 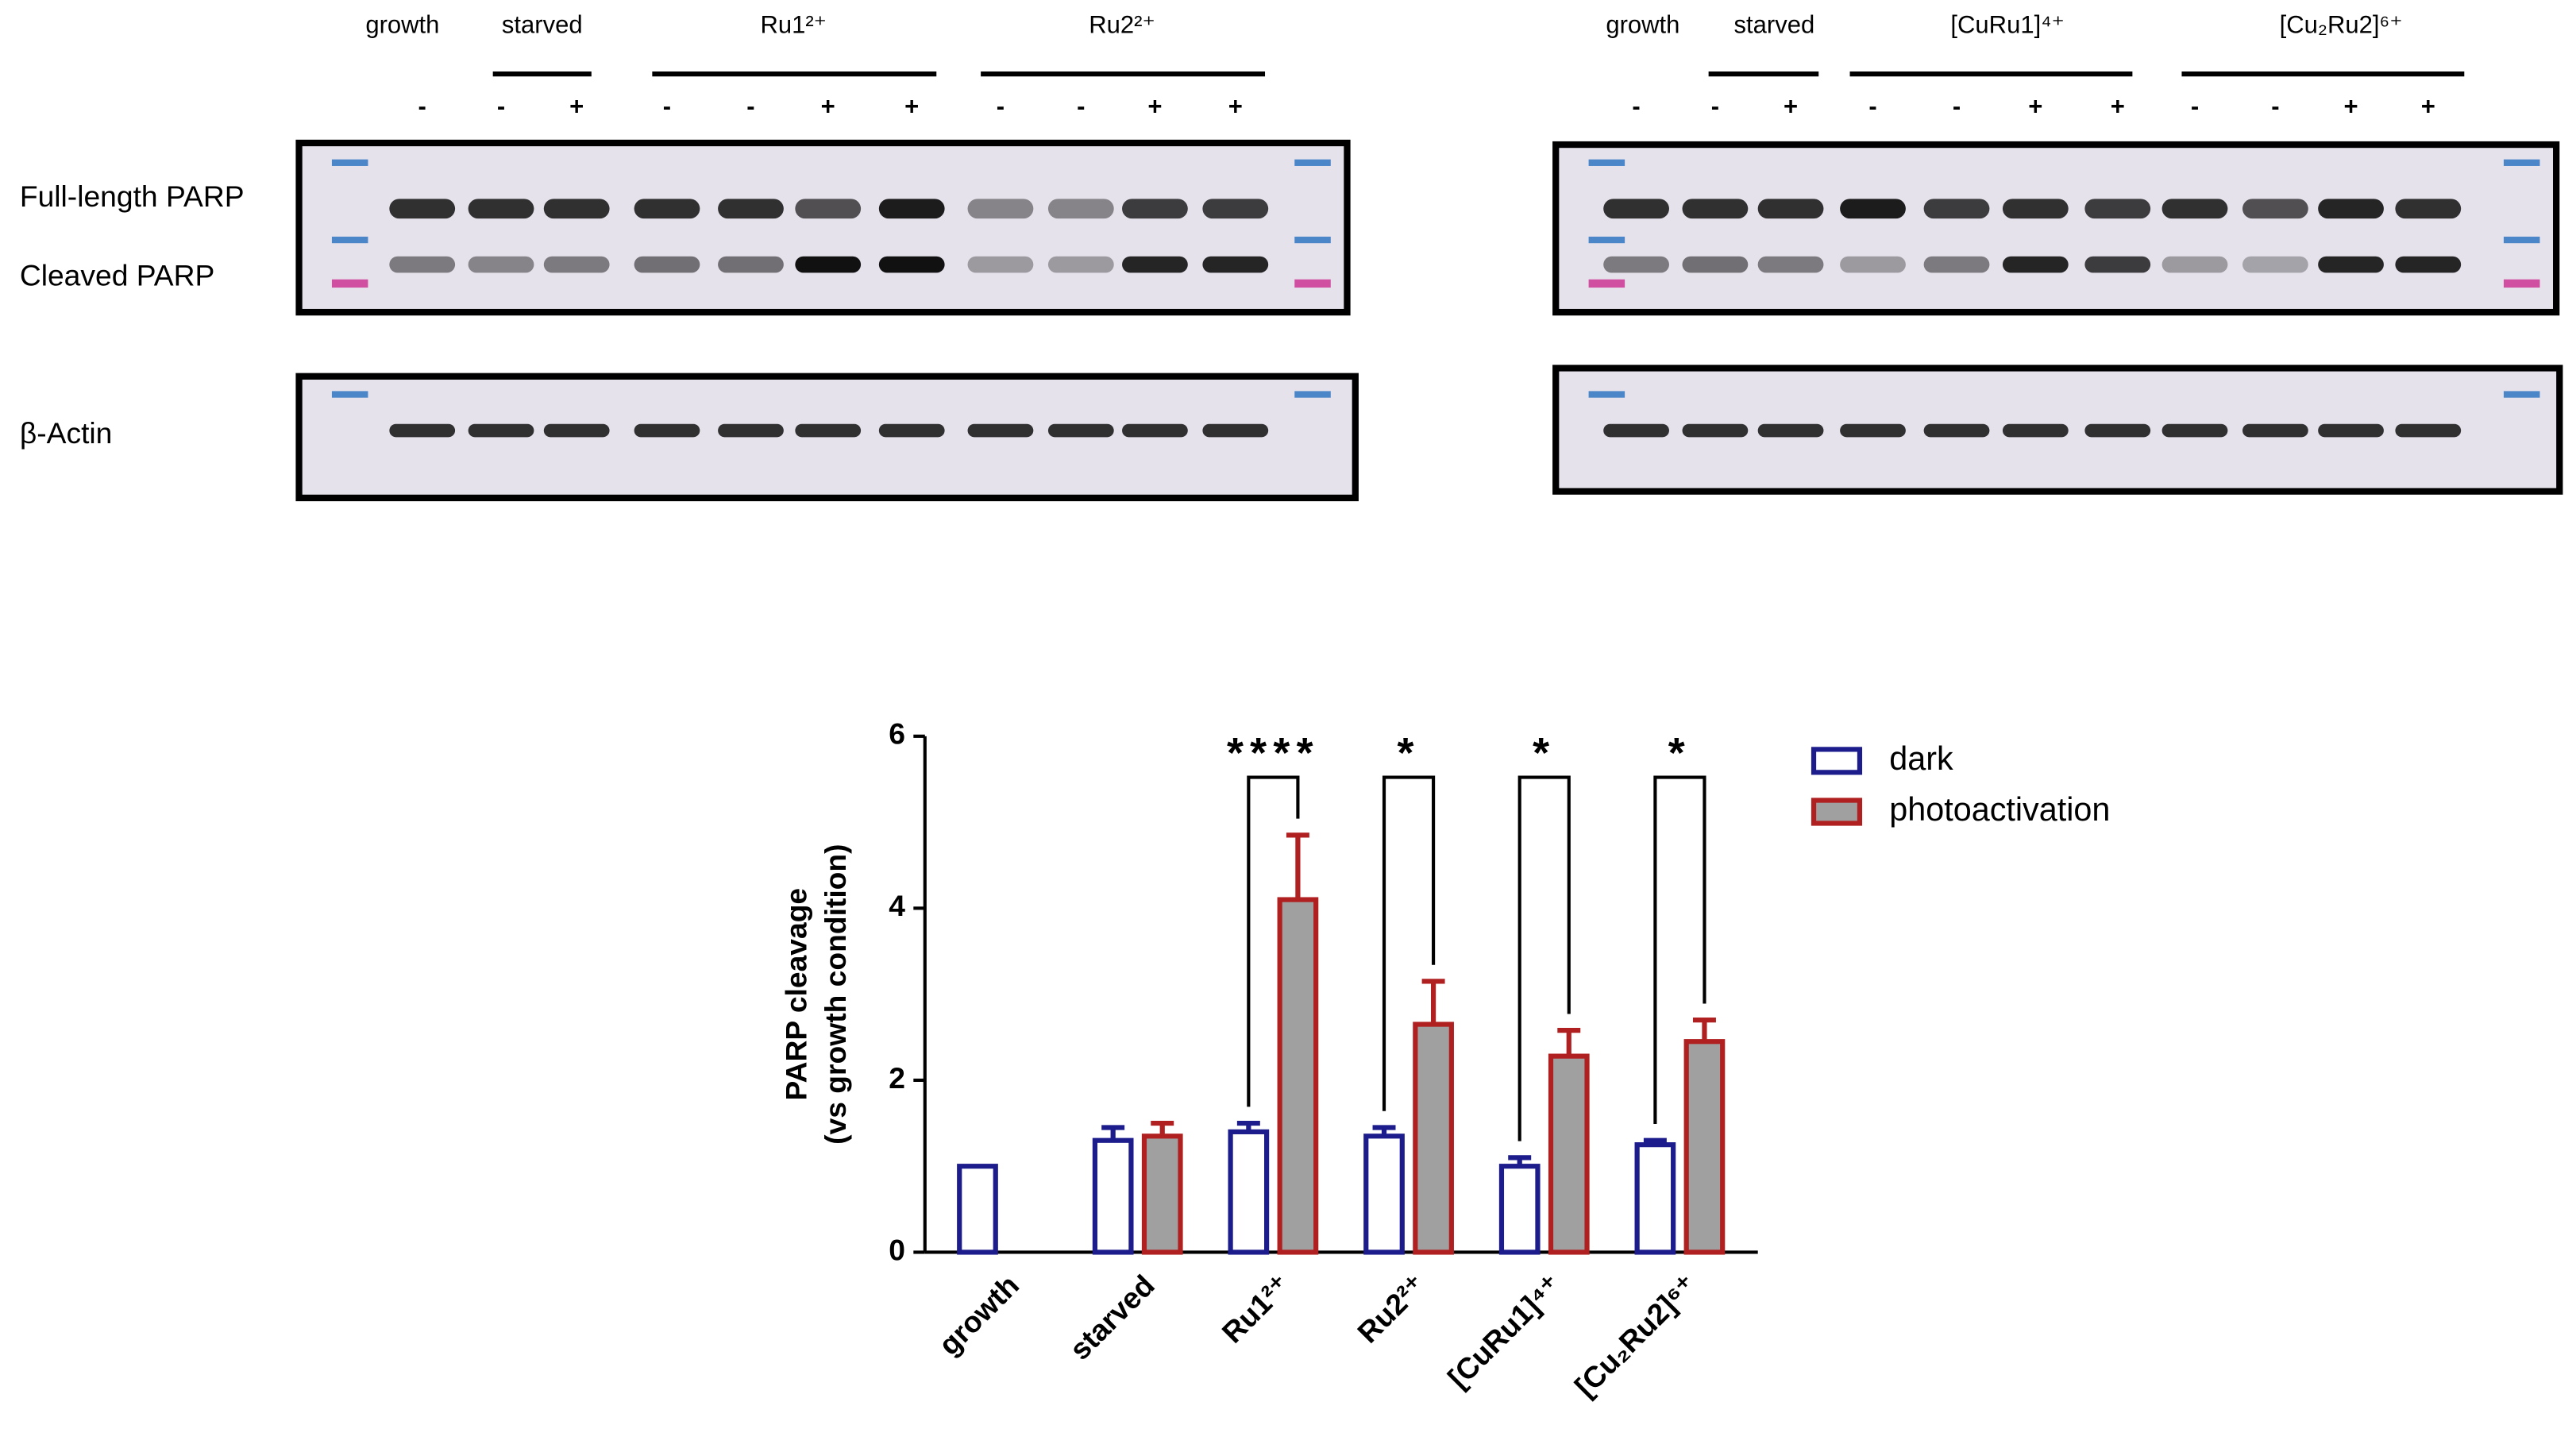 What do you see at coordinates (897, 1249) in the screenshot?
I see `y-tick-label: 0` at bounding box center [897, 1249].